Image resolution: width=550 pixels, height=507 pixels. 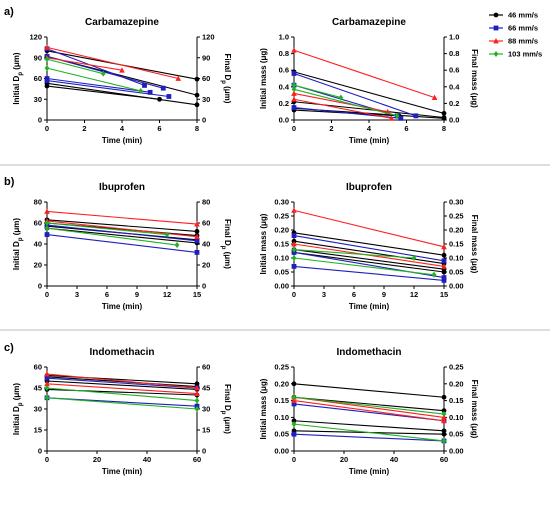 I want to click on panel-labels: a) b) c), so click(x=9, y=180).